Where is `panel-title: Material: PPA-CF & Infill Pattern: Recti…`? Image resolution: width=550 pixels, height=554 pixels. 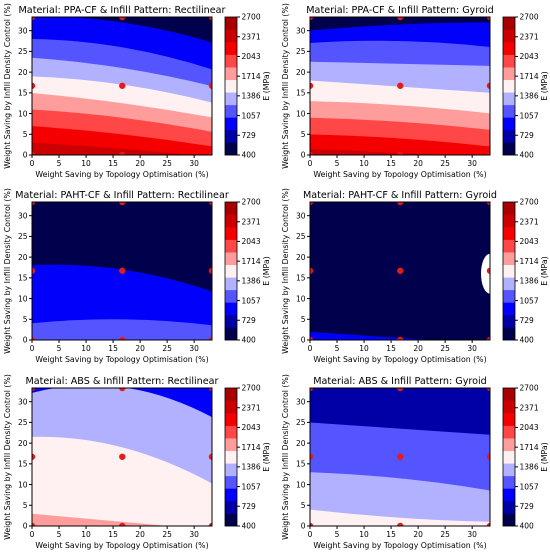
panel-title: Material: PPA-CF & Infill Pattern: Recti… is located at coordinates (122, 10).